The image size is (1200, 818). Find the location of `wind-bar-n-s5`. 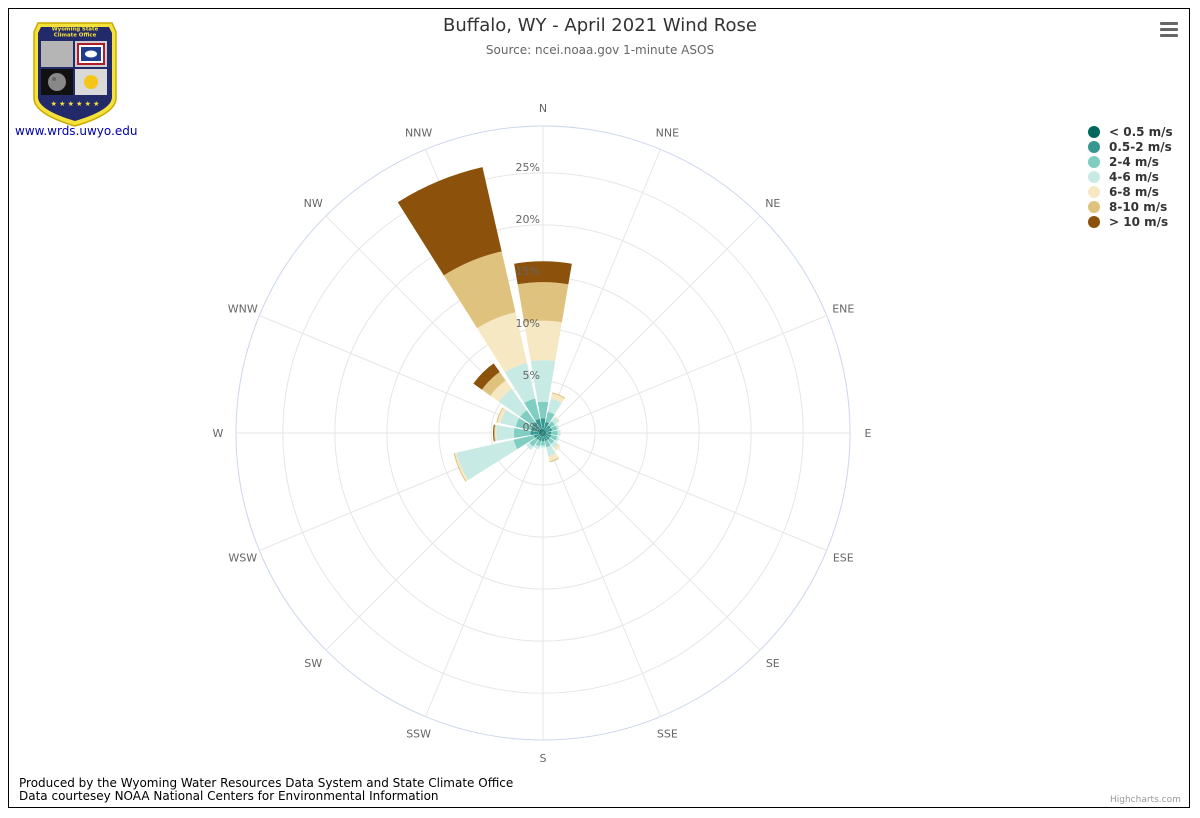

wind-bar-n-s5 is located at coordinates (543, 302).